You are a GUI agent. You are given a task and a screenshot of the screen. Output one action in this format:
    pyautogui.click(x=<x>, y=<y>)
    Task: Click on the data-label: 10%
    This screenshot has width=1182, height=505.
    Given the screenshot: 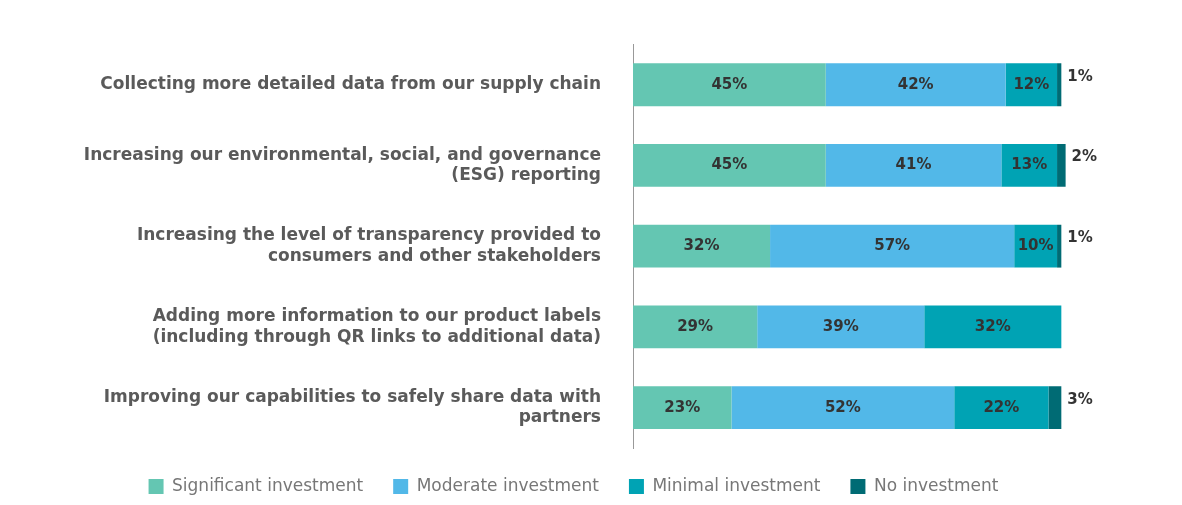 What is the action you would take?
    pyautogui.click(x=1035, y=245)
    